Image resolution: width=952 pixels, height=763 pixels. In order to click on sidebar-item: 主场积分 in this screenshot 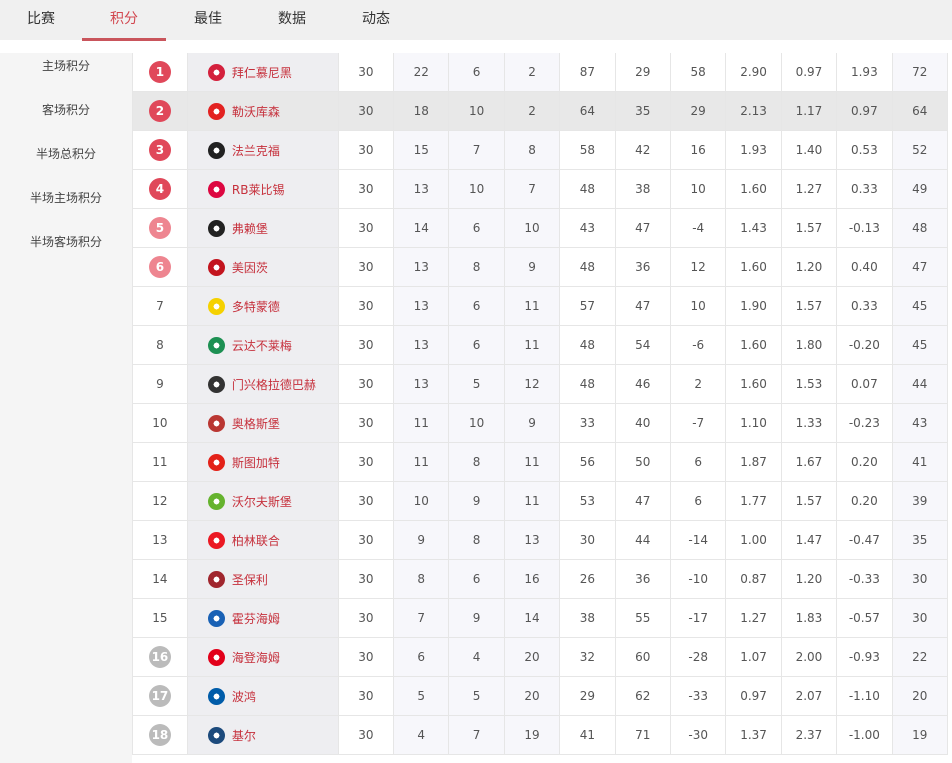, I will do `click(65, 66)`.